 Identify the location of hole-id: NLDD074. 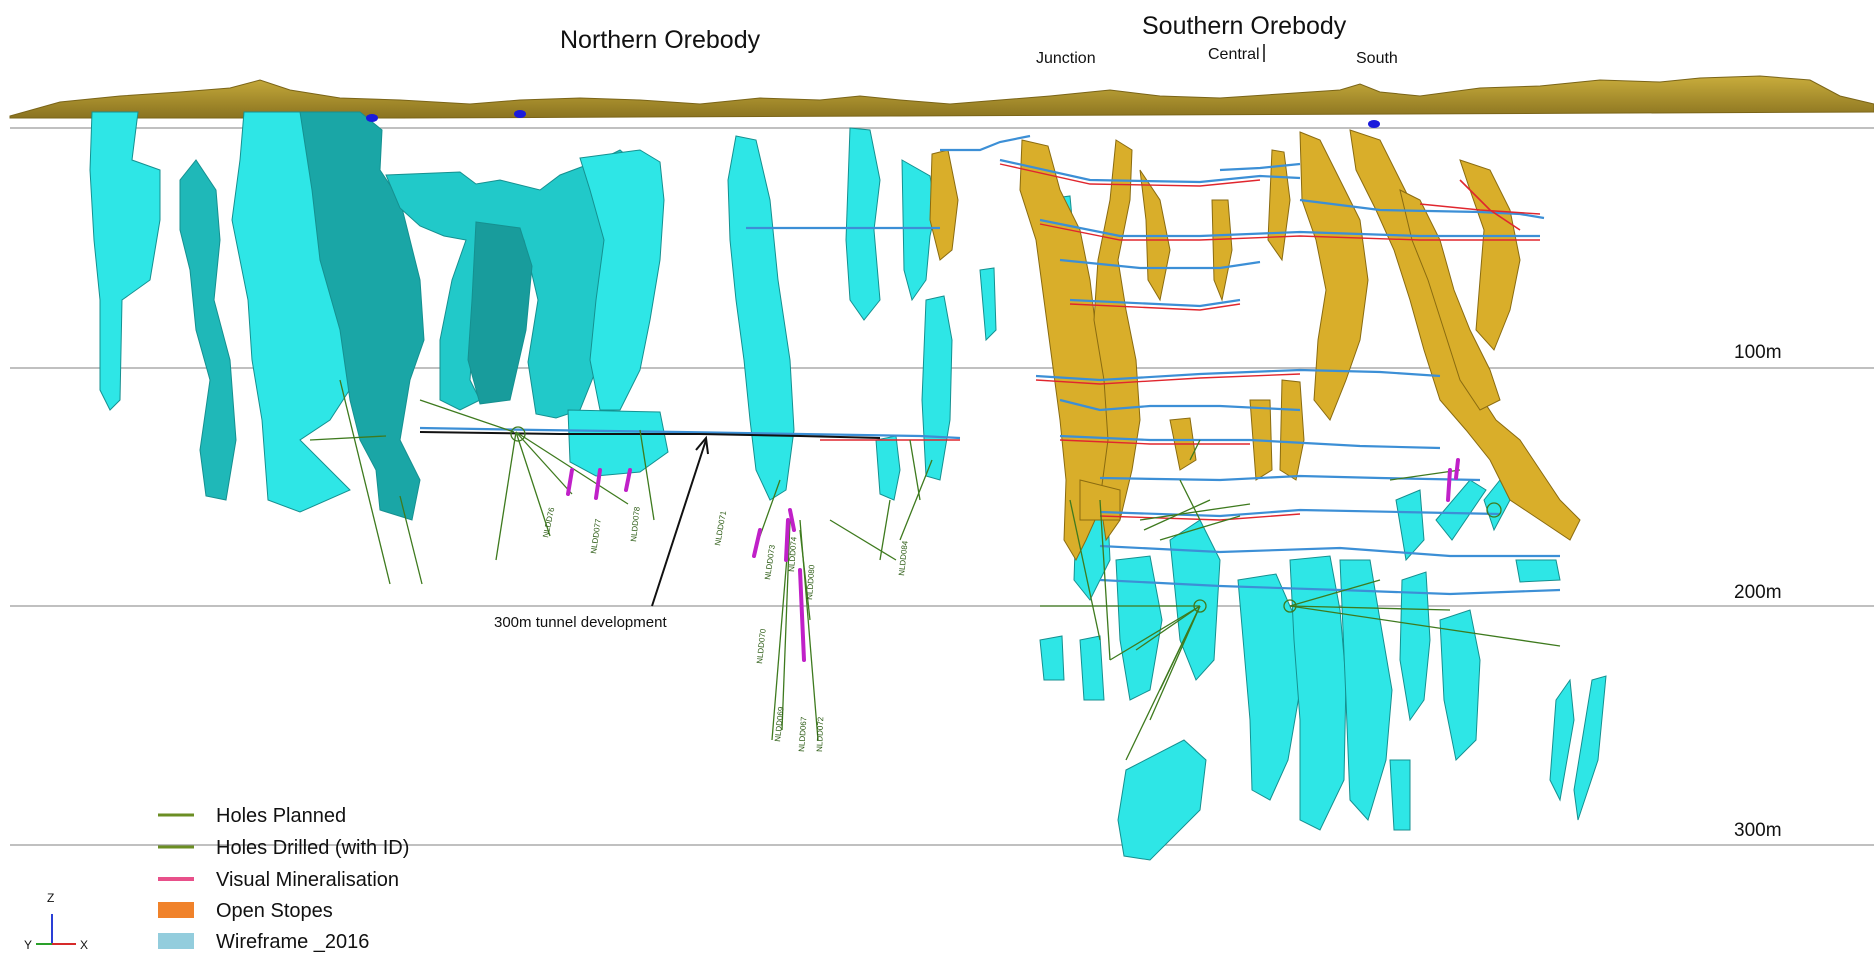
(792, 554).